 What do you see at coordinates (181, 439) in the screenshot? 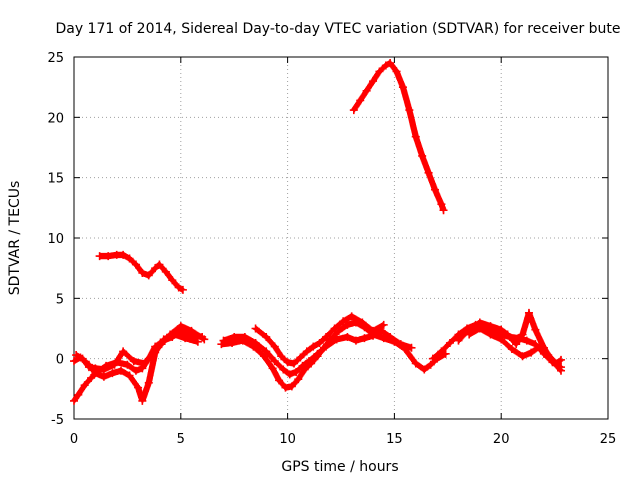
I see `x-tick-label: 5` at bounding box center [181, 439].